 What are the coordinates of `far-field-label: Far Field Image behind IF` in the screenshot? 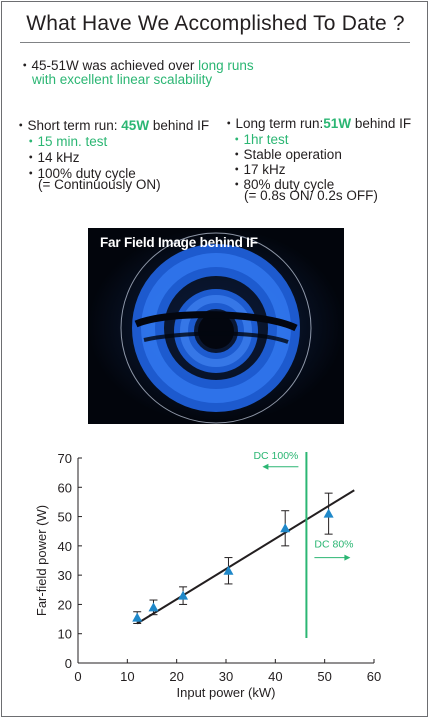 It's located at (179, 242).